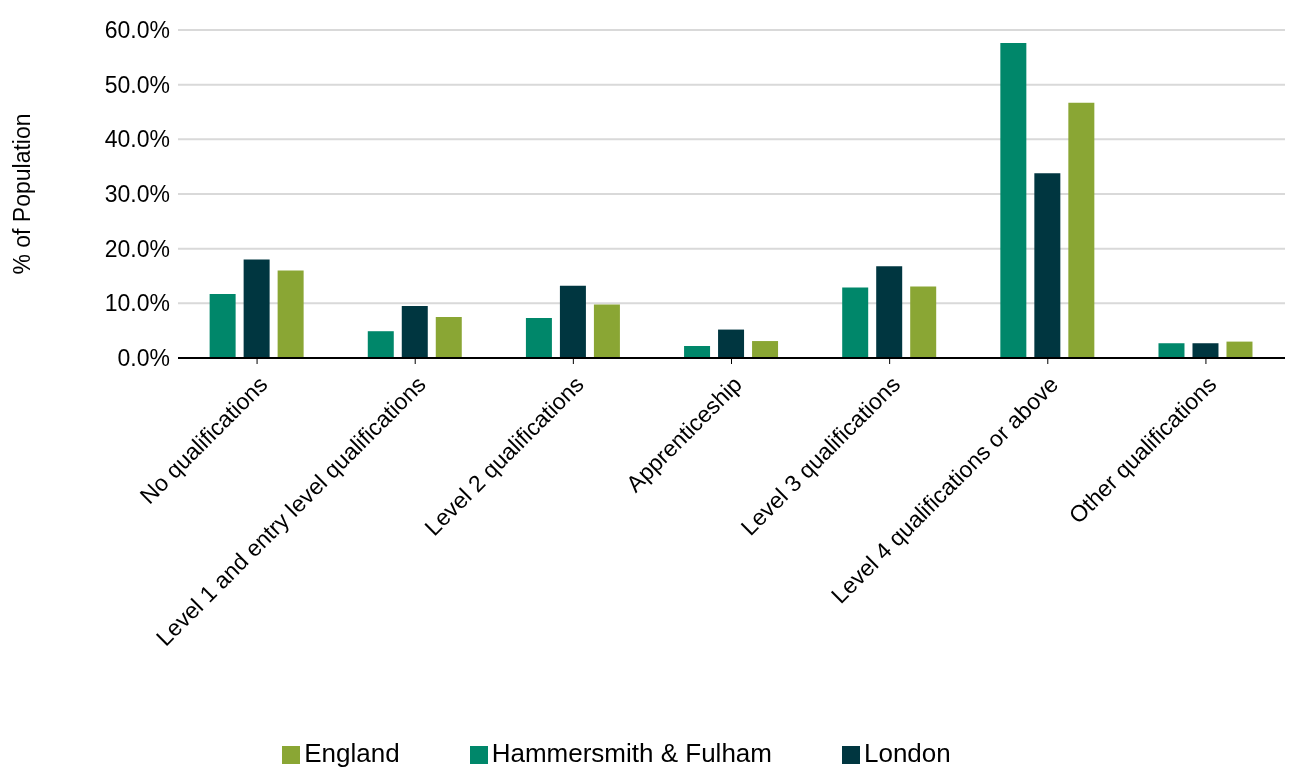 The image size is (1303, 769). What do you see at coordinates (352, 753) in the screenshot?
I see `legend-label: England` at bounding box center [352, 753].